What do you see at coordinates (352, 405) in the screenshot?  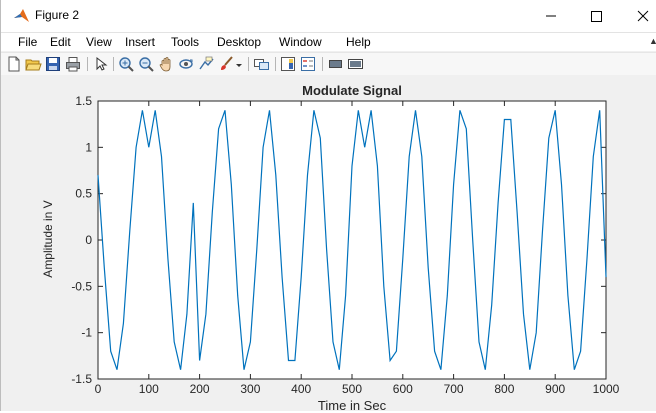 I see `x-axis-label: Time in Sec` at bounding box center [352, 405].